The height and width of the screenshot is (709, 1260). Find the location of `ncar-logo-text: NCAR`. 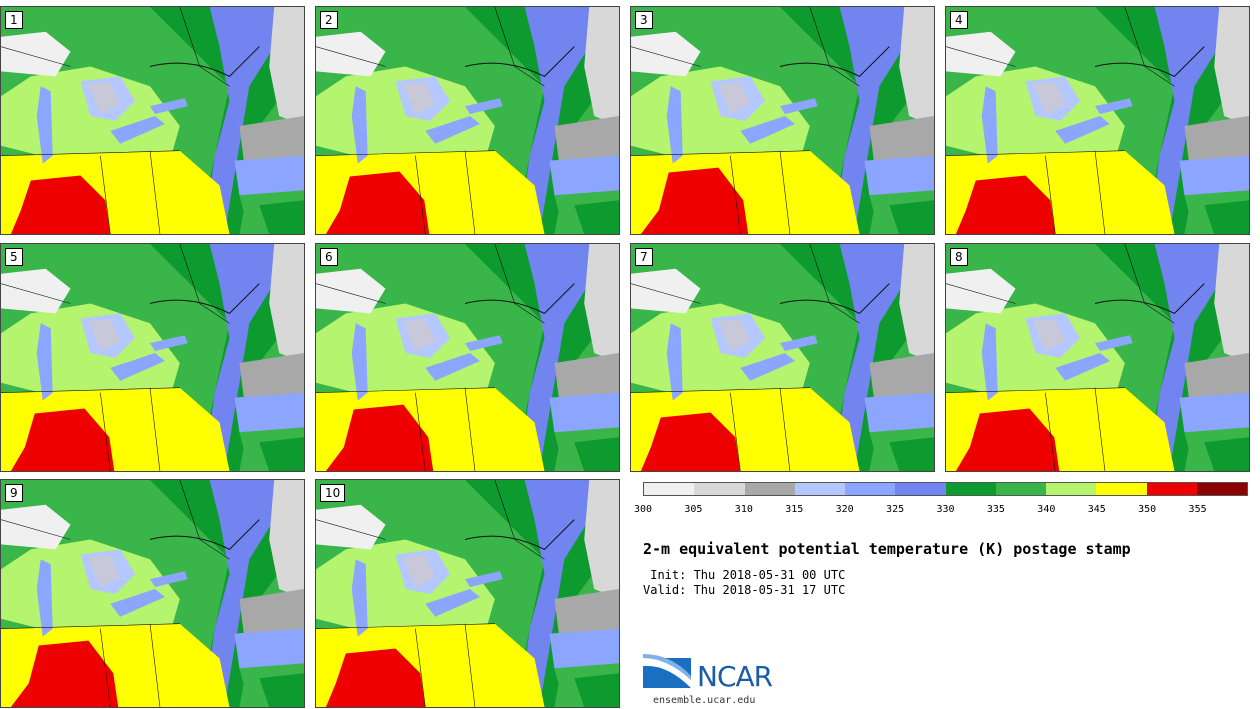

ncar-logo-text: NCAR is located at coordinates (735, 676).